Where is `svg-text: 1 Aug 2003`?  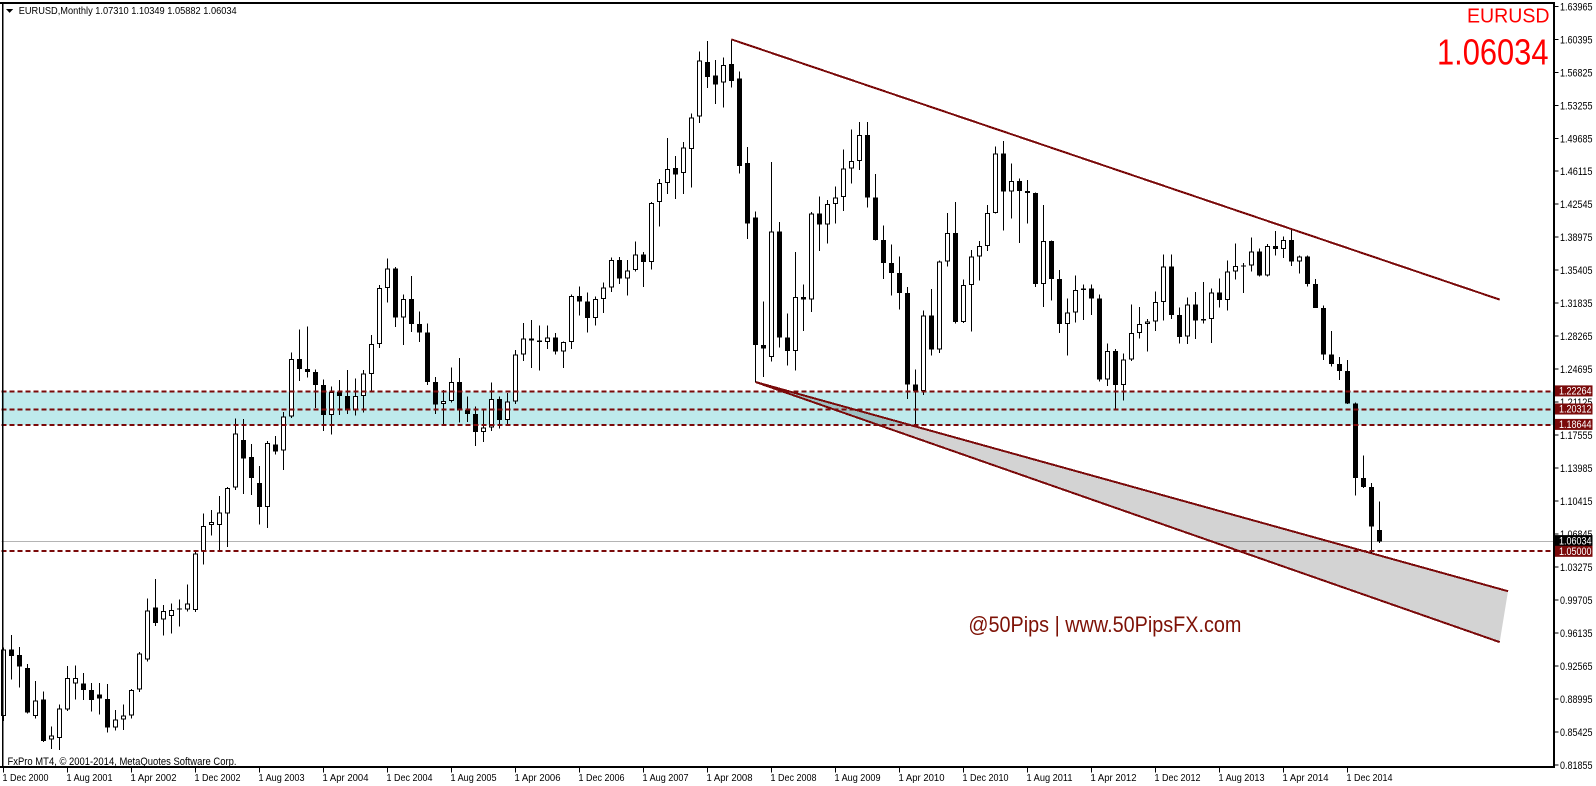
svg-text: 1 Aug 2003 is located at coordinates (282, 778).